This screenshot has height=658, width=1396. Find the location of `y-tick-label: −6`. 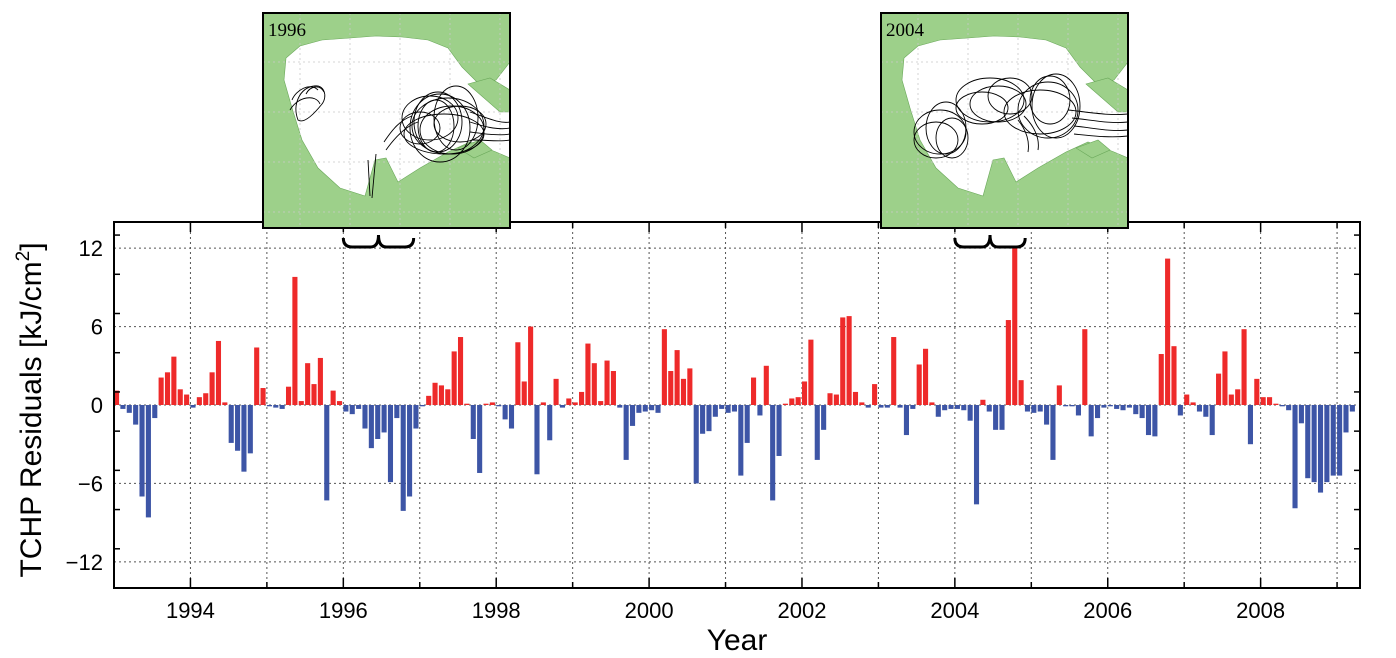

y-tick-label: −6 is located at coordinates (90, 483).